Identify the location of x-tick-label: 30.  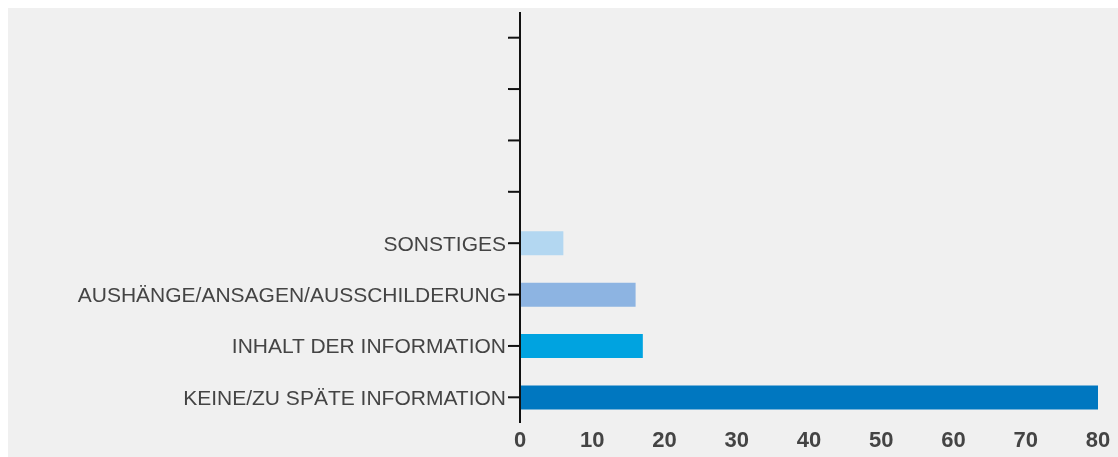
(736, 439).